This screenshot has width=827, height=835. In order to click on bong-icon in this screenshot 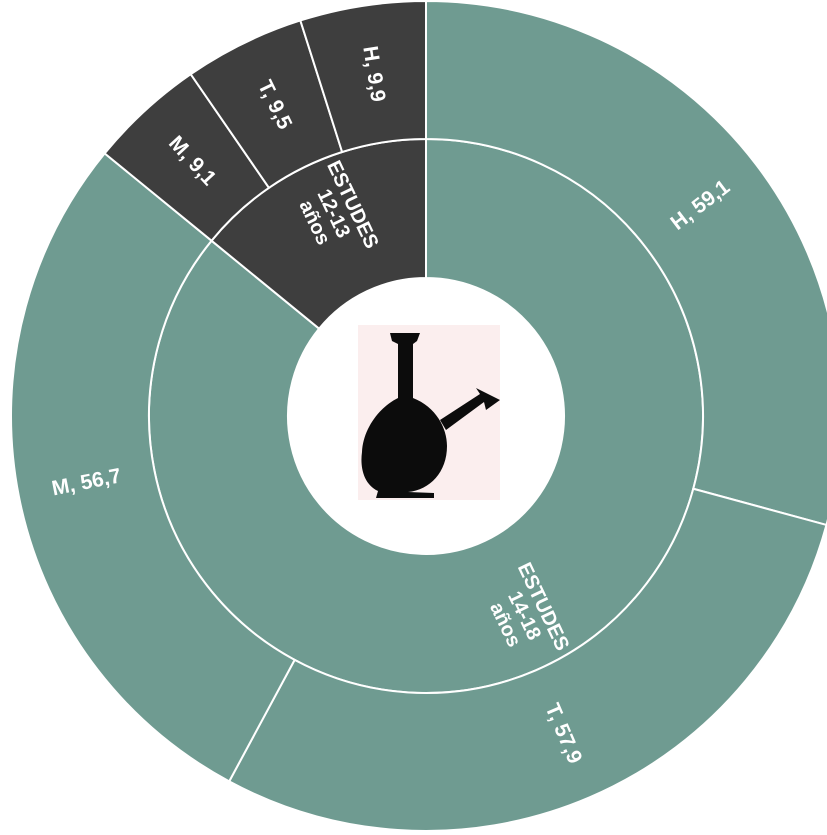, I will do `click(429, 412)`.